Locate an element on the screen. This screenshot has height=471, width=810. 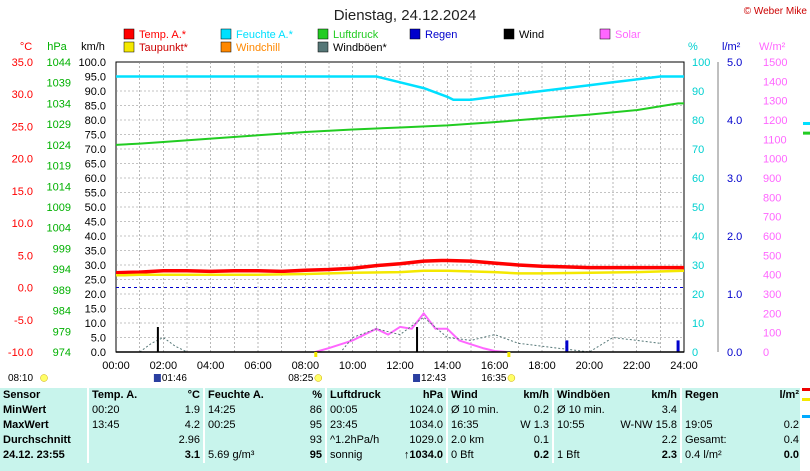
axis-tick-label-pressure: 1024 is located at coordinates (59, 146).